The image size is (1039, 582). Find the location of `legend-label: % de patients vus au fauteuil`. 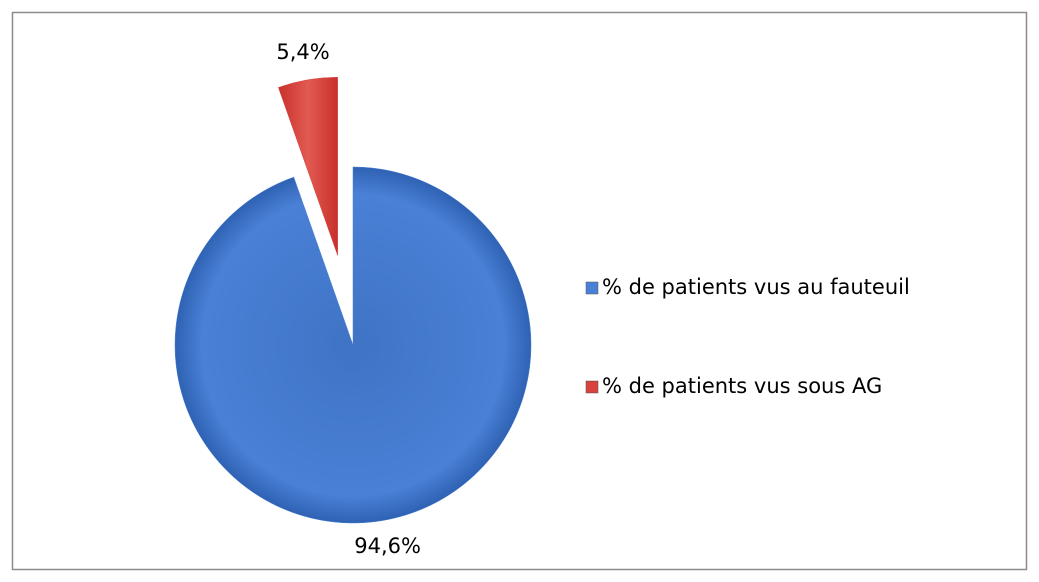

legend-label: % de patients vus au fauteuil is located at coordinates (756, 287).